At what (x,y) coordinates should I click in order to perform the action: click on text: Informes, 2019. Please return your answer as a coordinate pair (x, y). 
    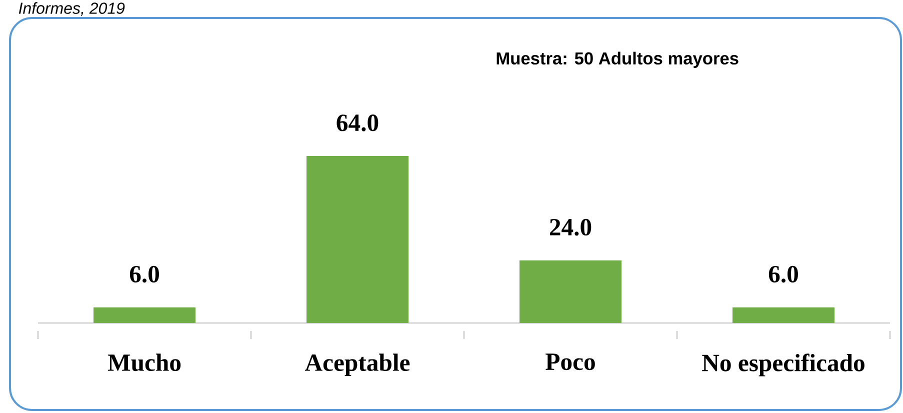
    Looking at the image, I should click on (71, 9).